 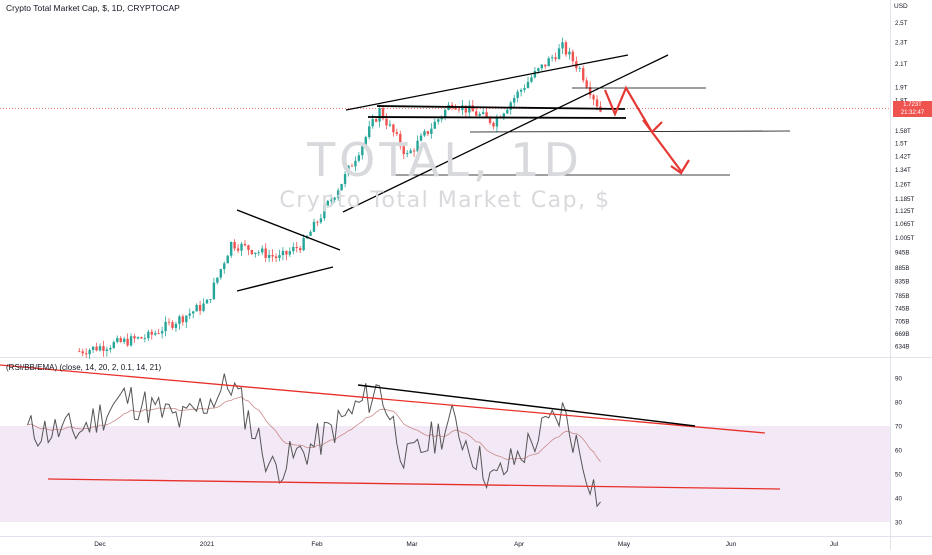 What do you see at coordinates (902, 296) in the screenshot?
I see `price-tick-label: 785B` at bounding box center [902, 296].